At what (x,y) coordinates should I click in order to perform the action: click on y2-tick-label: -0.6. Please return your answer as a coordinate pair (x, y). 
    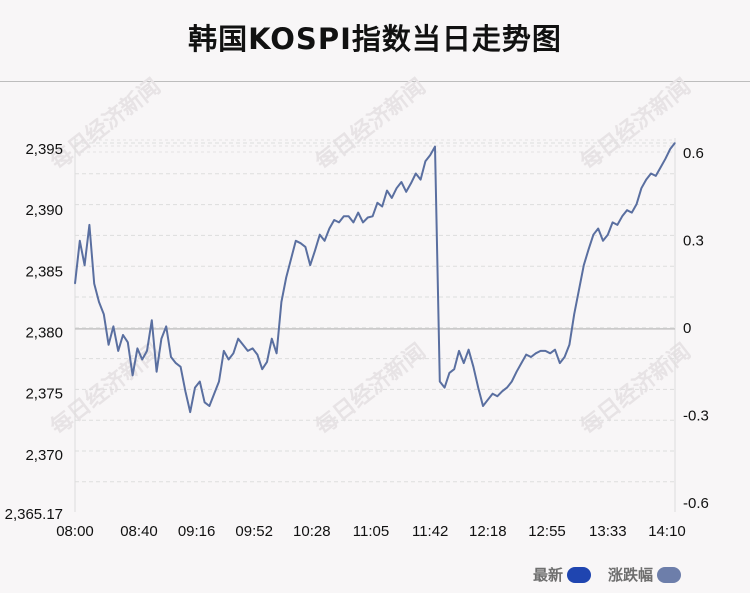
    Looking at the image, I should click on (696, 503).